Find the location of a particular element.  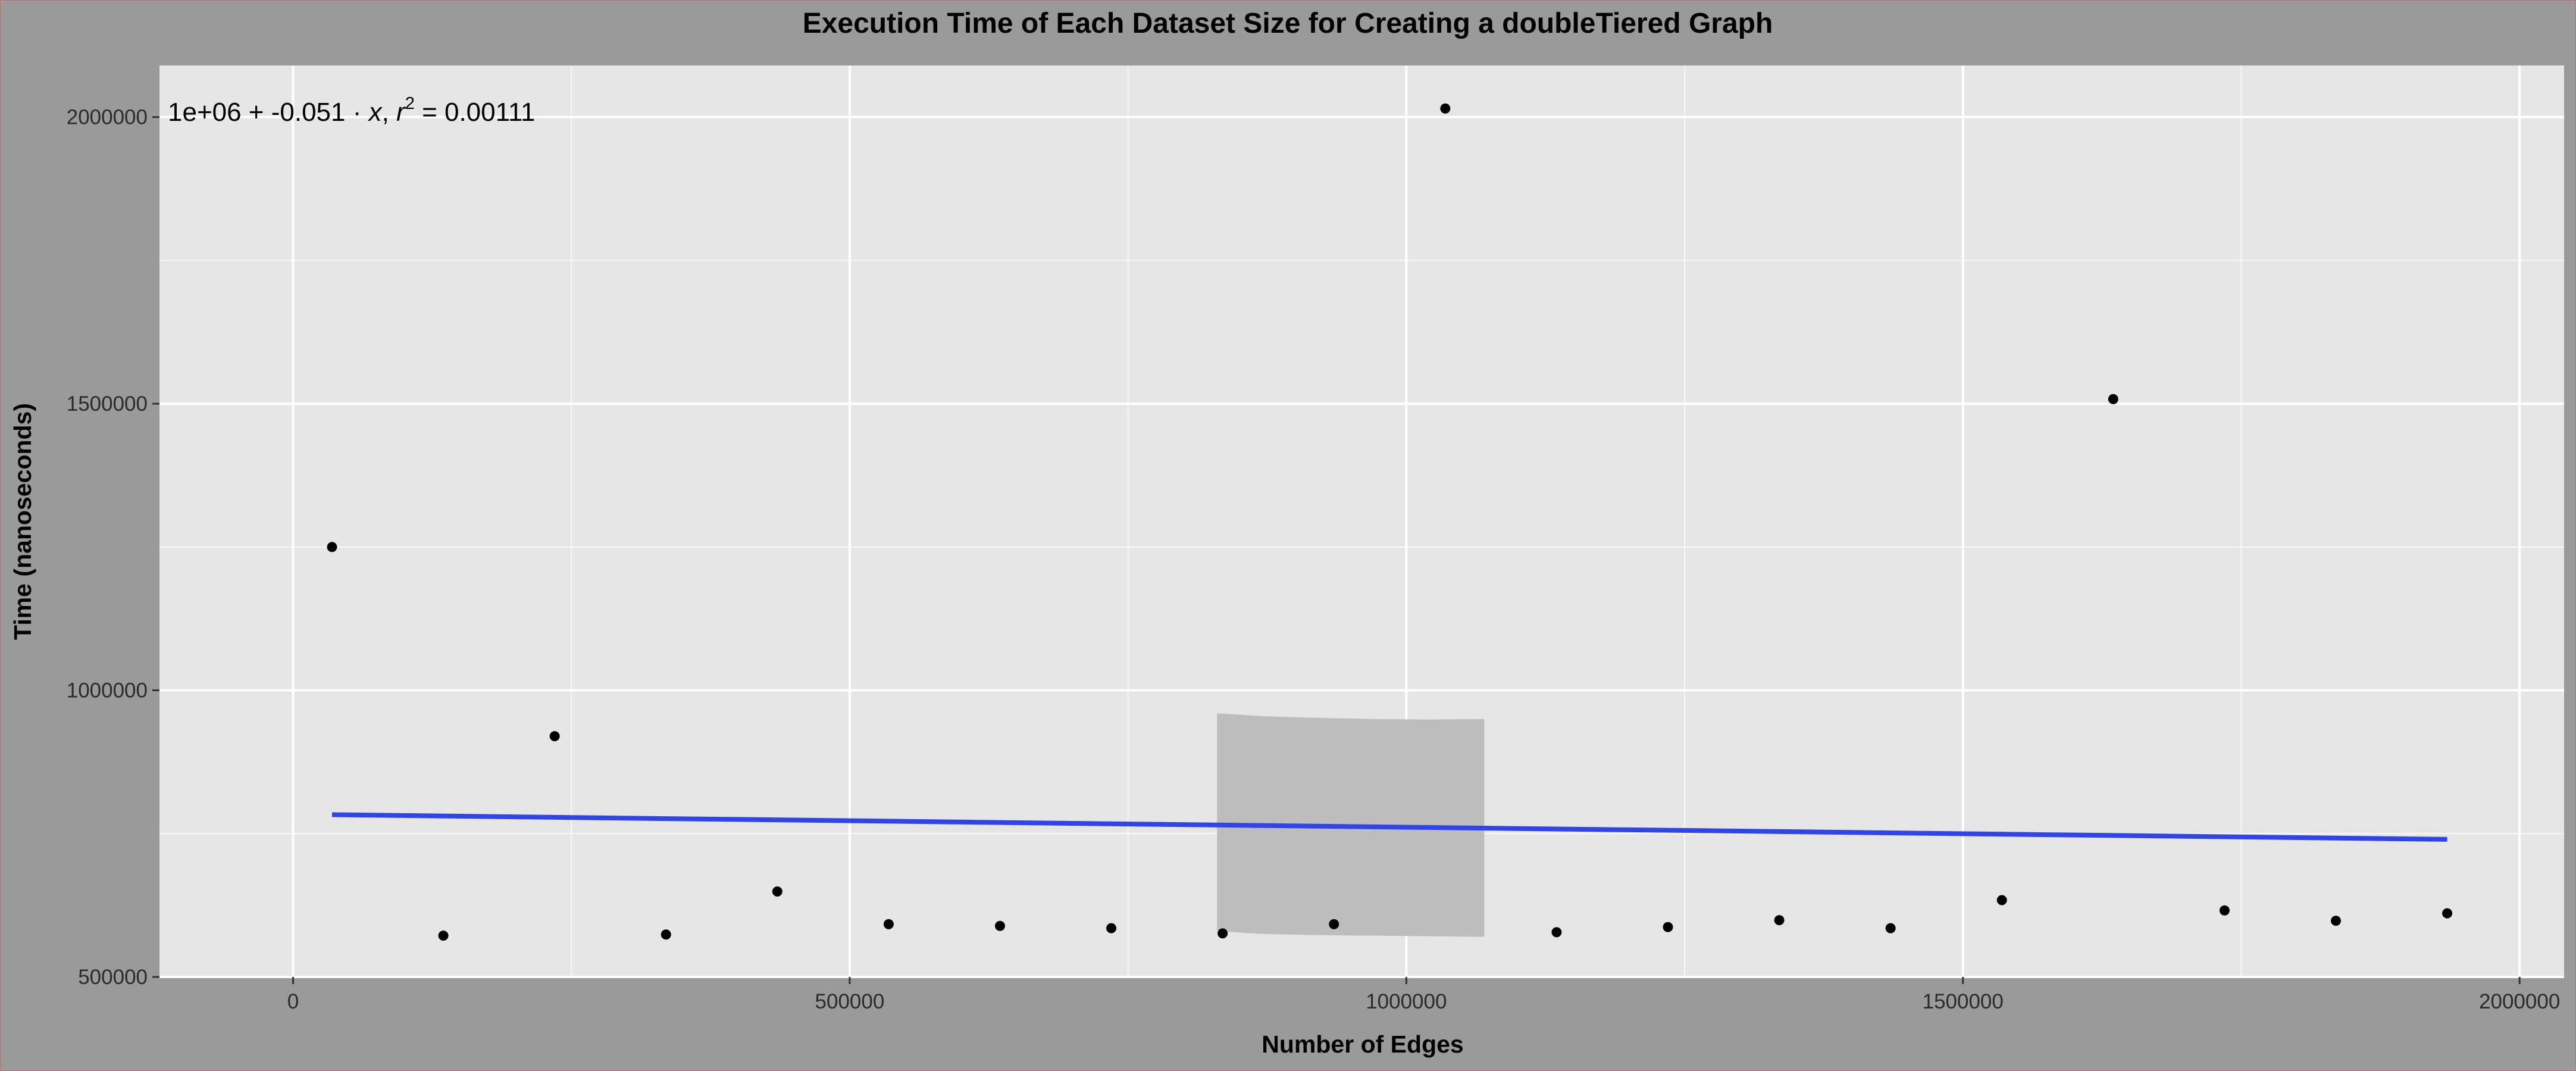

equation-r-exponent: 2 is located at coordinates (410, 103).